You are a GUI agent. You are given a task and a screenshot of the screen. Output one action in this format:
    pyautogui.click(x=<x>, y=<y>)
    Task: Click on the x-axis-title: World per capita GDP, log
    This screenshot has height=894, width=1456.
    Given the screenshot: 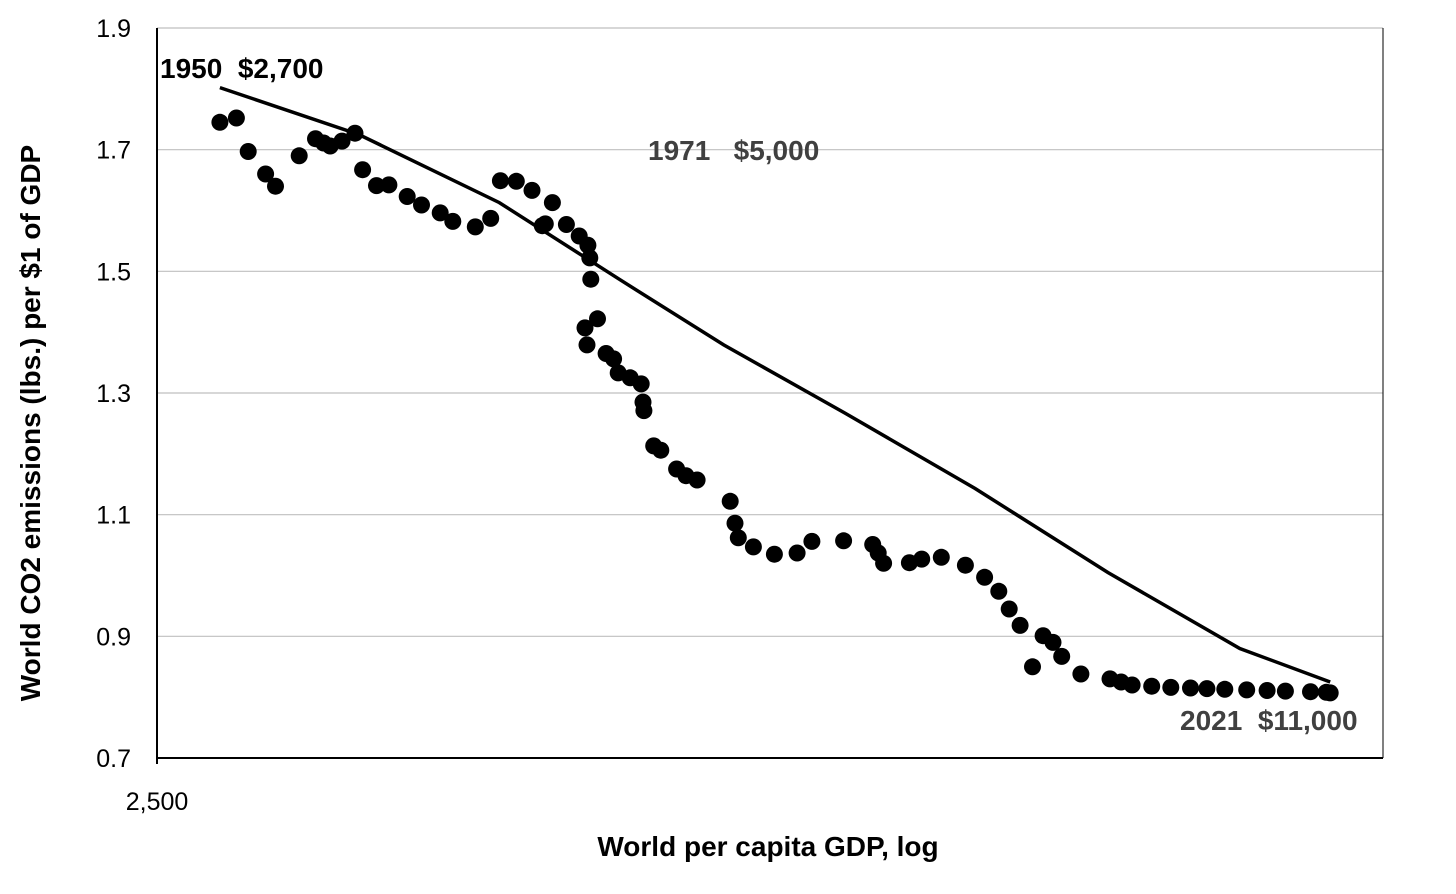 What is the action you would take?
    pyautogui.click(x=767, y=846)
    